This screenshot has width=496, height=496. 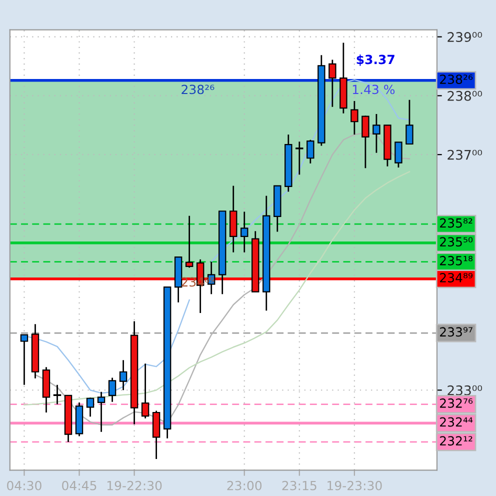 What do you see at coordinates (456, 79) in the screenshot?
I see `ref-line-label: 238²⁶` at bounding box center [456, 79].